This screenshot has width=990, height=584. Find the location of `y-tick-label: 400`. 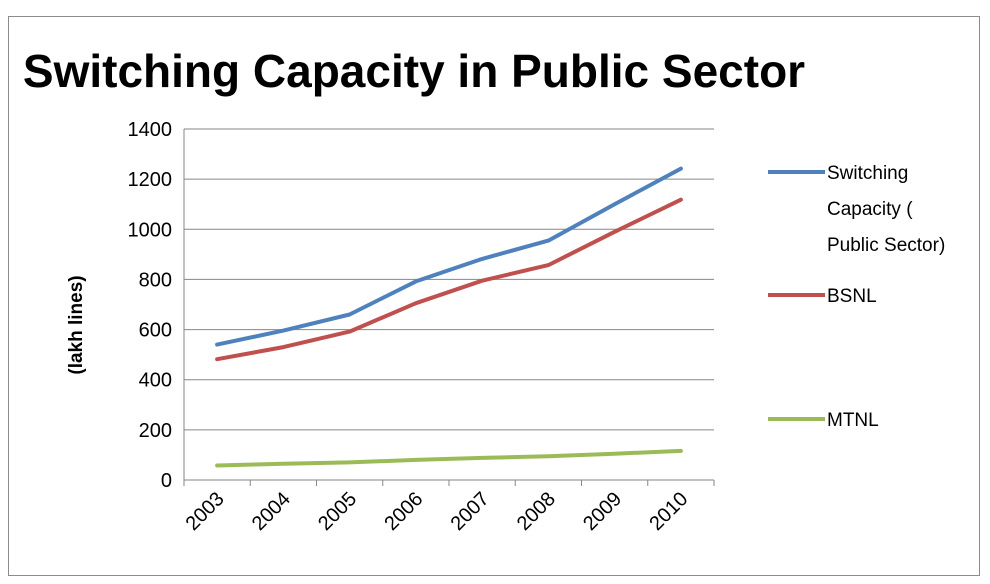

y-tick-label: 400 is located at coordinates (155, 381).